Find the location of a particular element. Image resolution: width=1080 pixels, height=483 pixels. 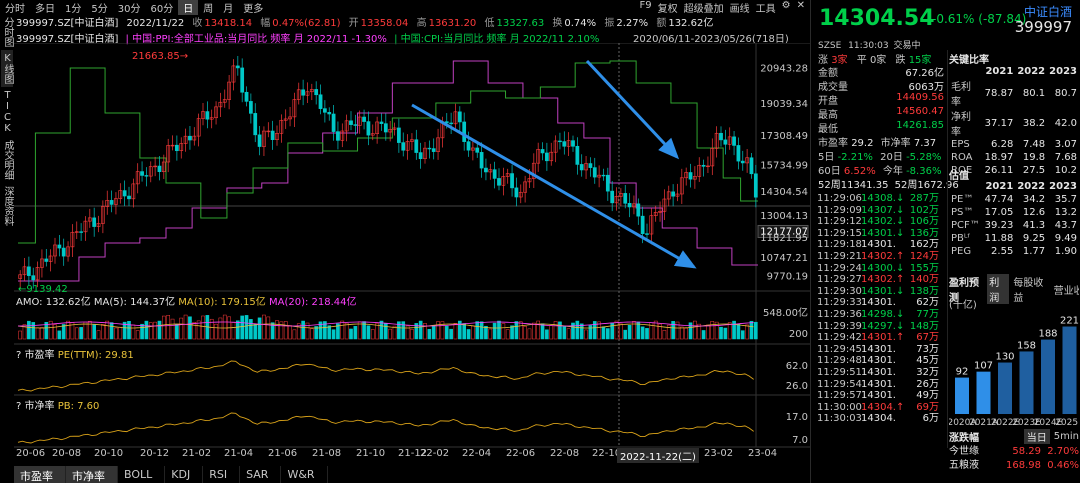

tick-price: 14301.↓ is located at coordinates (883, 233).